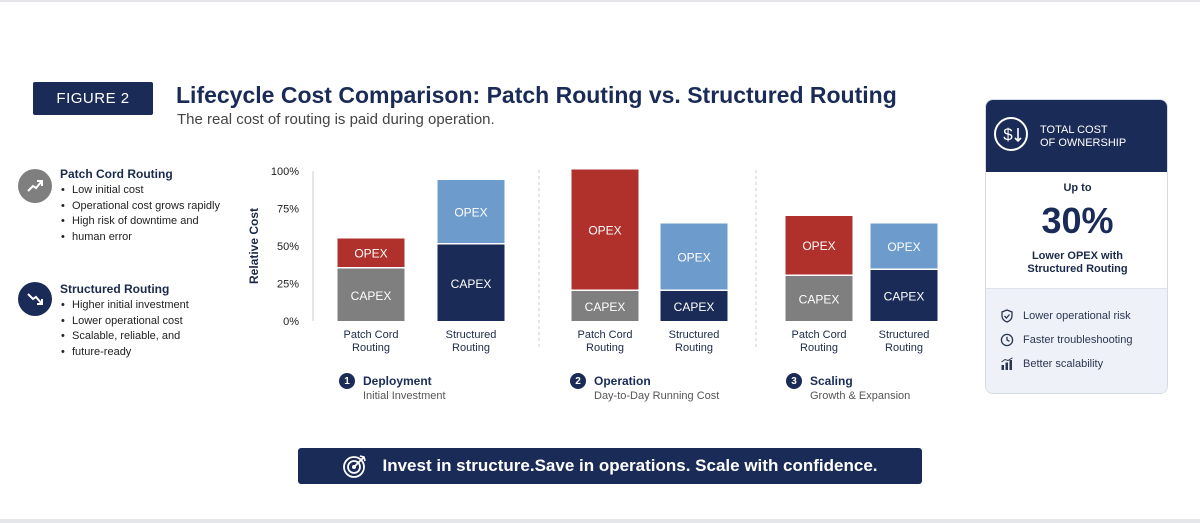  I want to click on tco-title-line: OF OWNERSHIP, so click(1083, 143).